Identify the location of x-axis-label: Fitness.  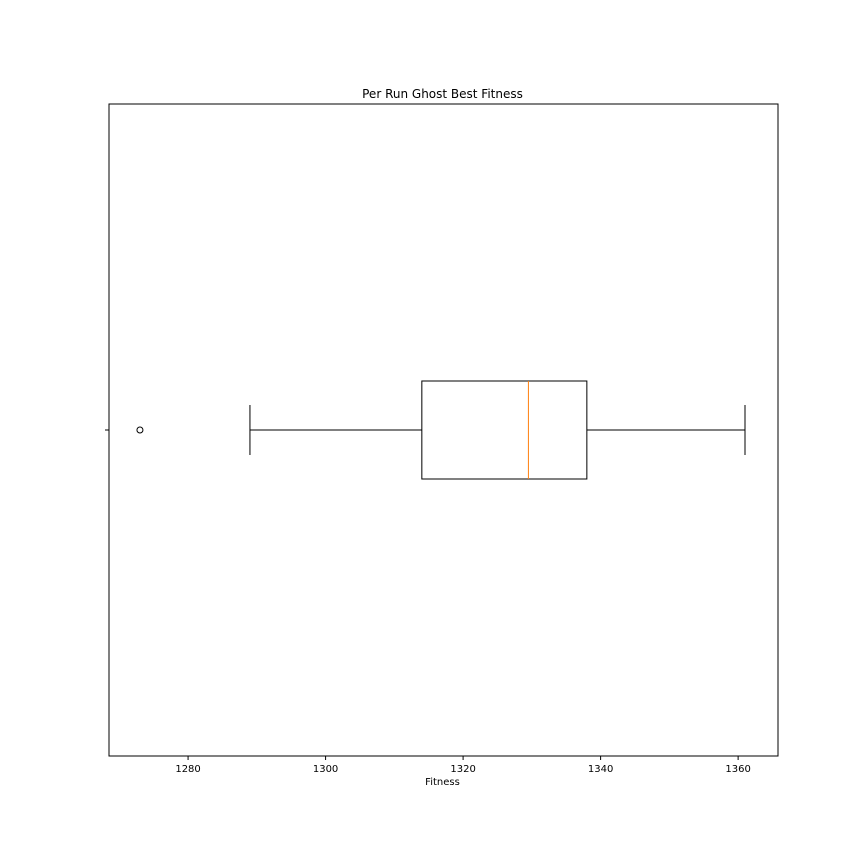
(442, 782).